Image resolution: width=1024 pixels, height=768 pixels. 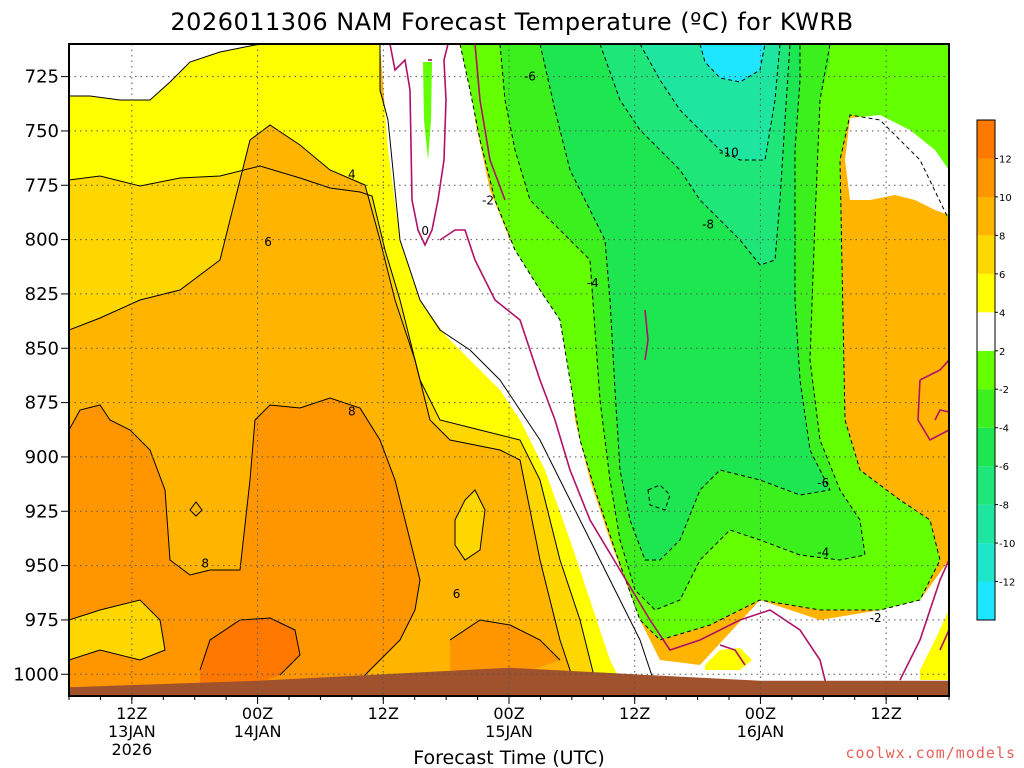 What do you see at coordinates (1004, 390) in the screenshot?
I see `colorbar-label: -2` at bounding box center [1004, 390].